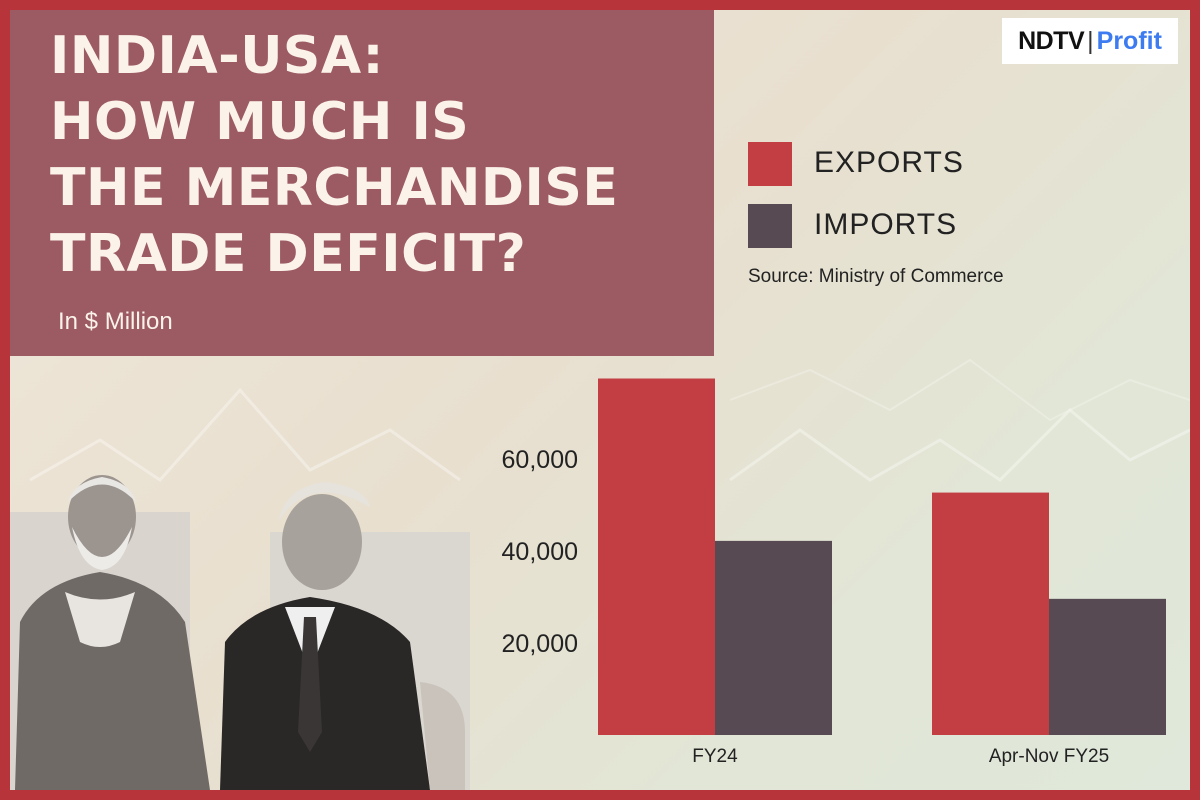 The width and height of the screenshot is (1200, 800). Describe the element at coordinates (889, 162) in the screenshot. I see `legend-label-exports: EXPORTS` at that location.